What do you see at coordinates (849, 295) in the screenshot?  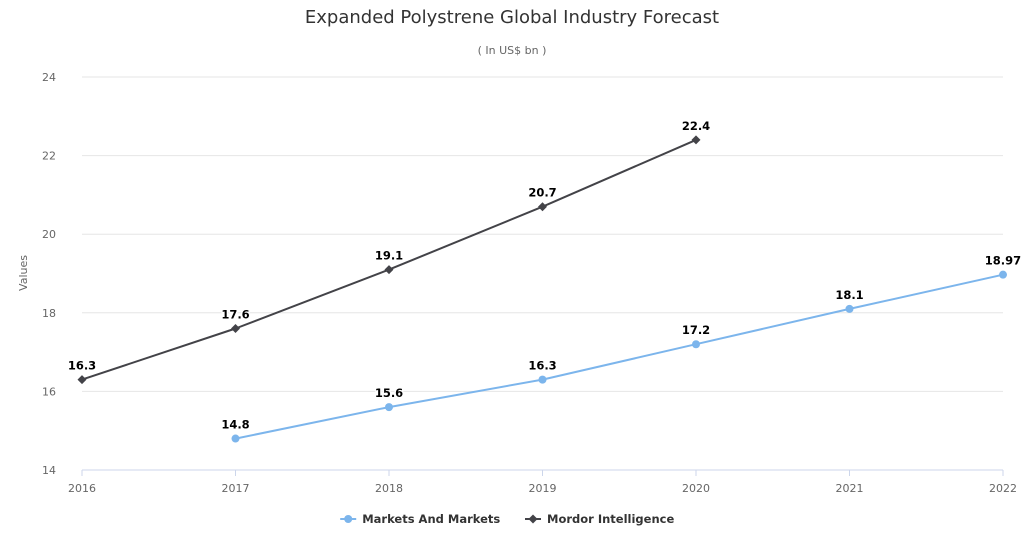 I see `data-label: 18.1` at bounding box center [849, 295].